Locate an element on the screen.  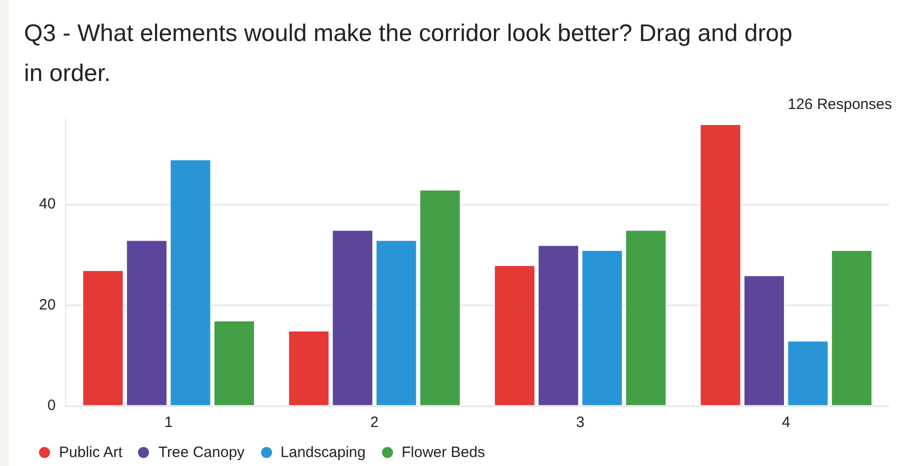
x-tick-label: 1 is located at coordinates (168, 423).